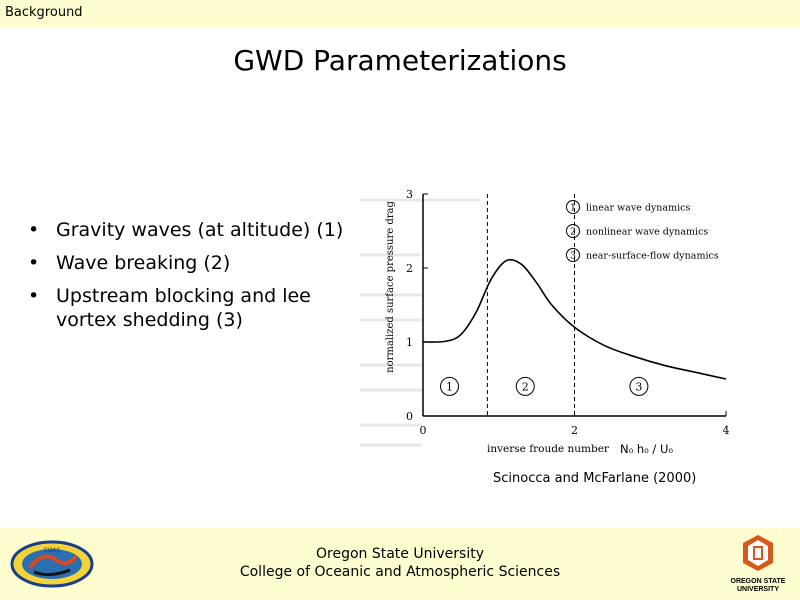 Image resolution: width=800 pixels, height=600 pixels. What do you see at coordinates (390, 287) in the screenshot?
I see `y-axis-label: normalized surface pressure drag` at bounding box center [390, 287].